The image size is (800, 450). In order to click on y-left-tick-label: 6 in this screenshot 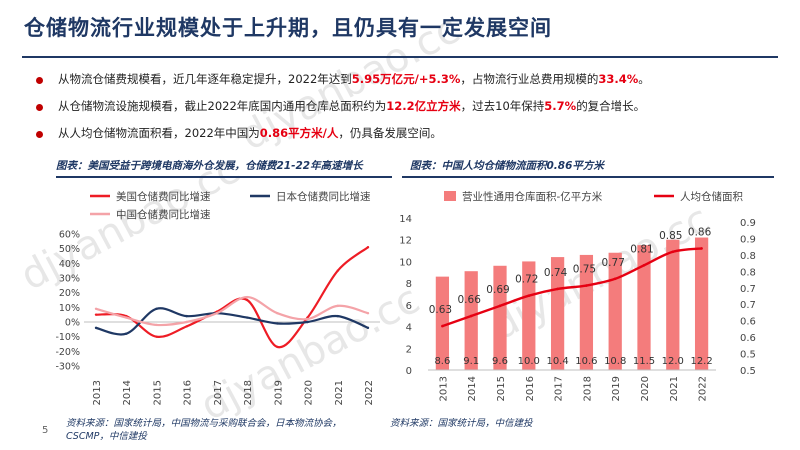, I will do `click(409, 306)`.